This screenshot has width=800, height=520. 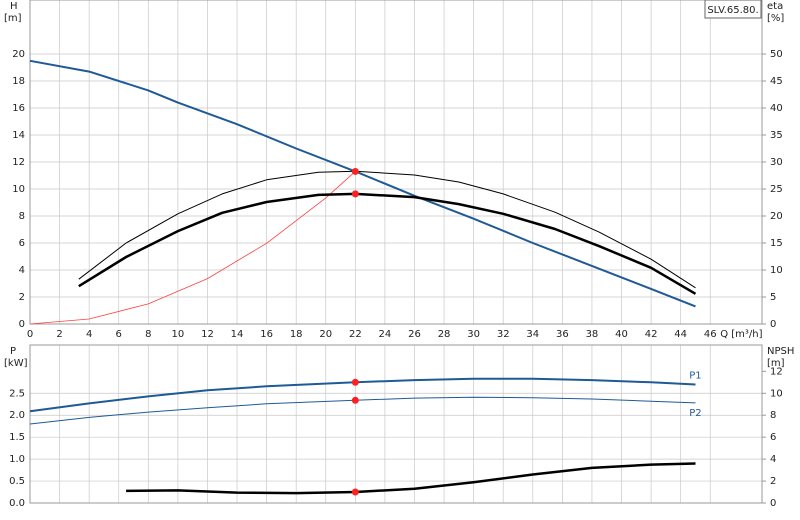 What do you see at coordinates (776, 189) in the screenshot?
I see `y2-tick-label: 25` at bounding box center [776, 189].